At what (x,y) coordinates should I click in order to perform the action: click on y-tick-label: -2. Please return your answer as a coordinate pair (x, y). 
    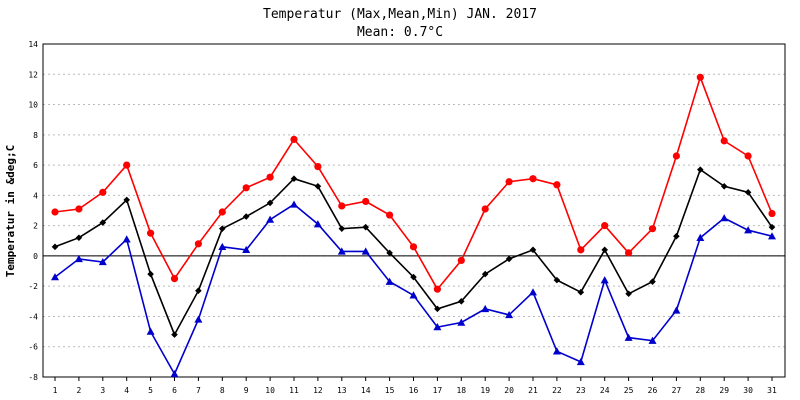
    Looking at the image, I should click on (33, 286).